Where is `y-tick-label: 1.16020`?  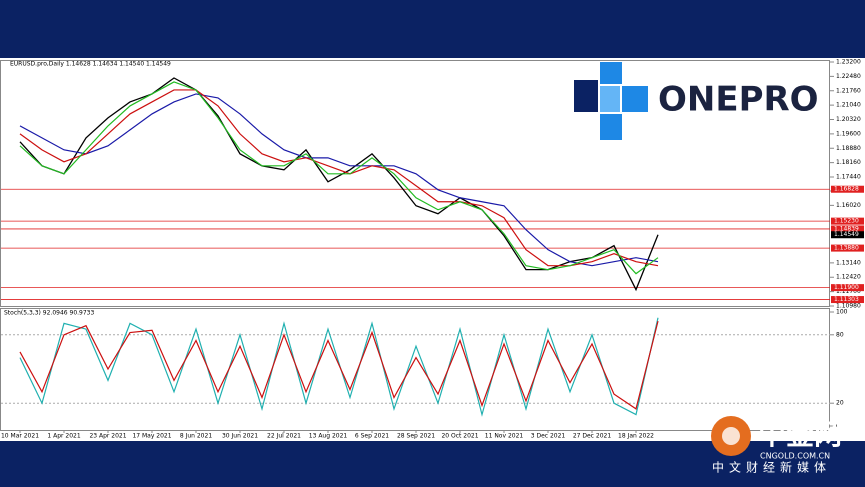
y-tick-label: 1.16020 is located at coordinates (848, 205).